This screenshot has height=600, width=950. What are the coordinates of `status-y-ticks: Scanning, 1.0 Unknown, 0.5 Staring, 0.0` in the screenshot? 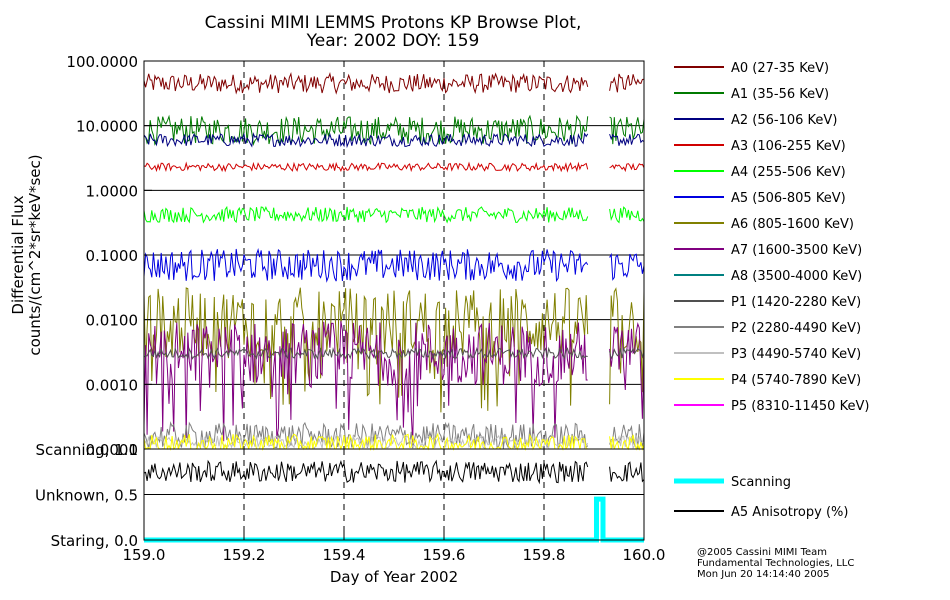 It's located at (86, 495).